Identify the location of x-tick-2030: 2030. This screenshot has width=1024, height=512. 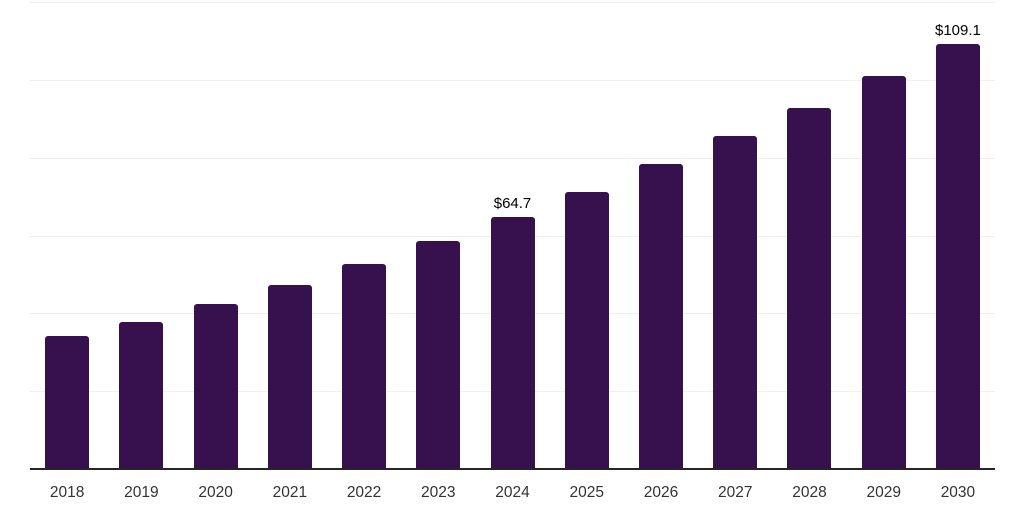
(958, 492).